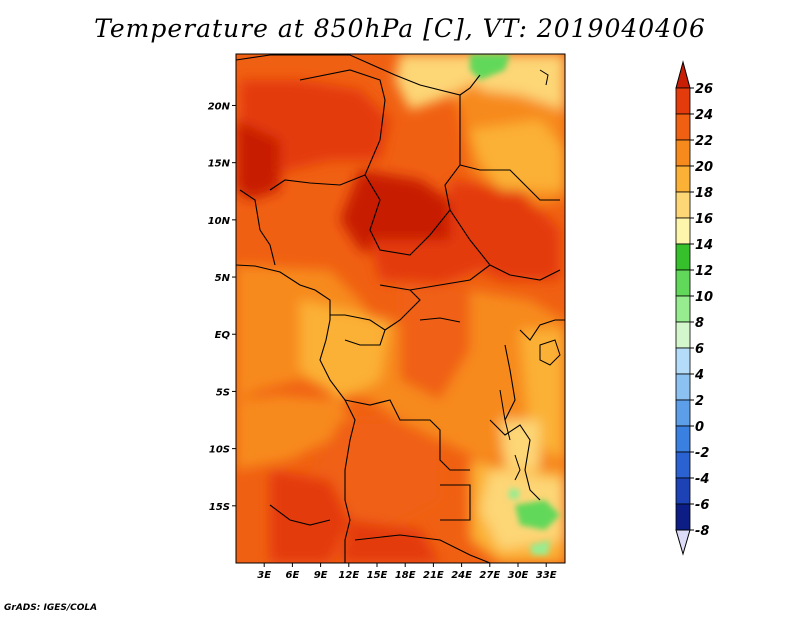 This screenshot has width=800, height=618. What do you see at coordinates (699, 401) in the screenshot?
I see `colorbar-label: 2` at bounding box center [699, 401].